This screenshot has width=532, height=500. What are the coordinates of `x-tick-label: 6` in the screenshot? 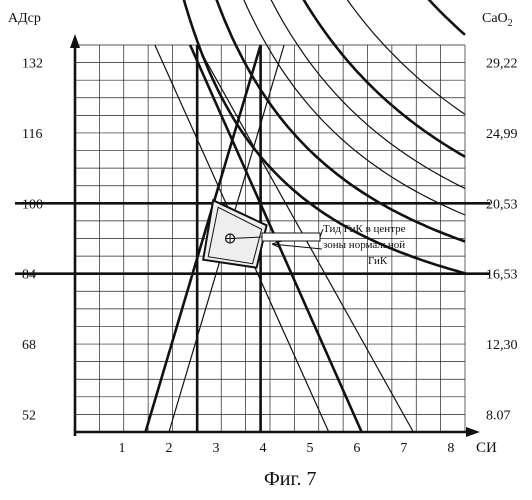 It's located at (356, 448).